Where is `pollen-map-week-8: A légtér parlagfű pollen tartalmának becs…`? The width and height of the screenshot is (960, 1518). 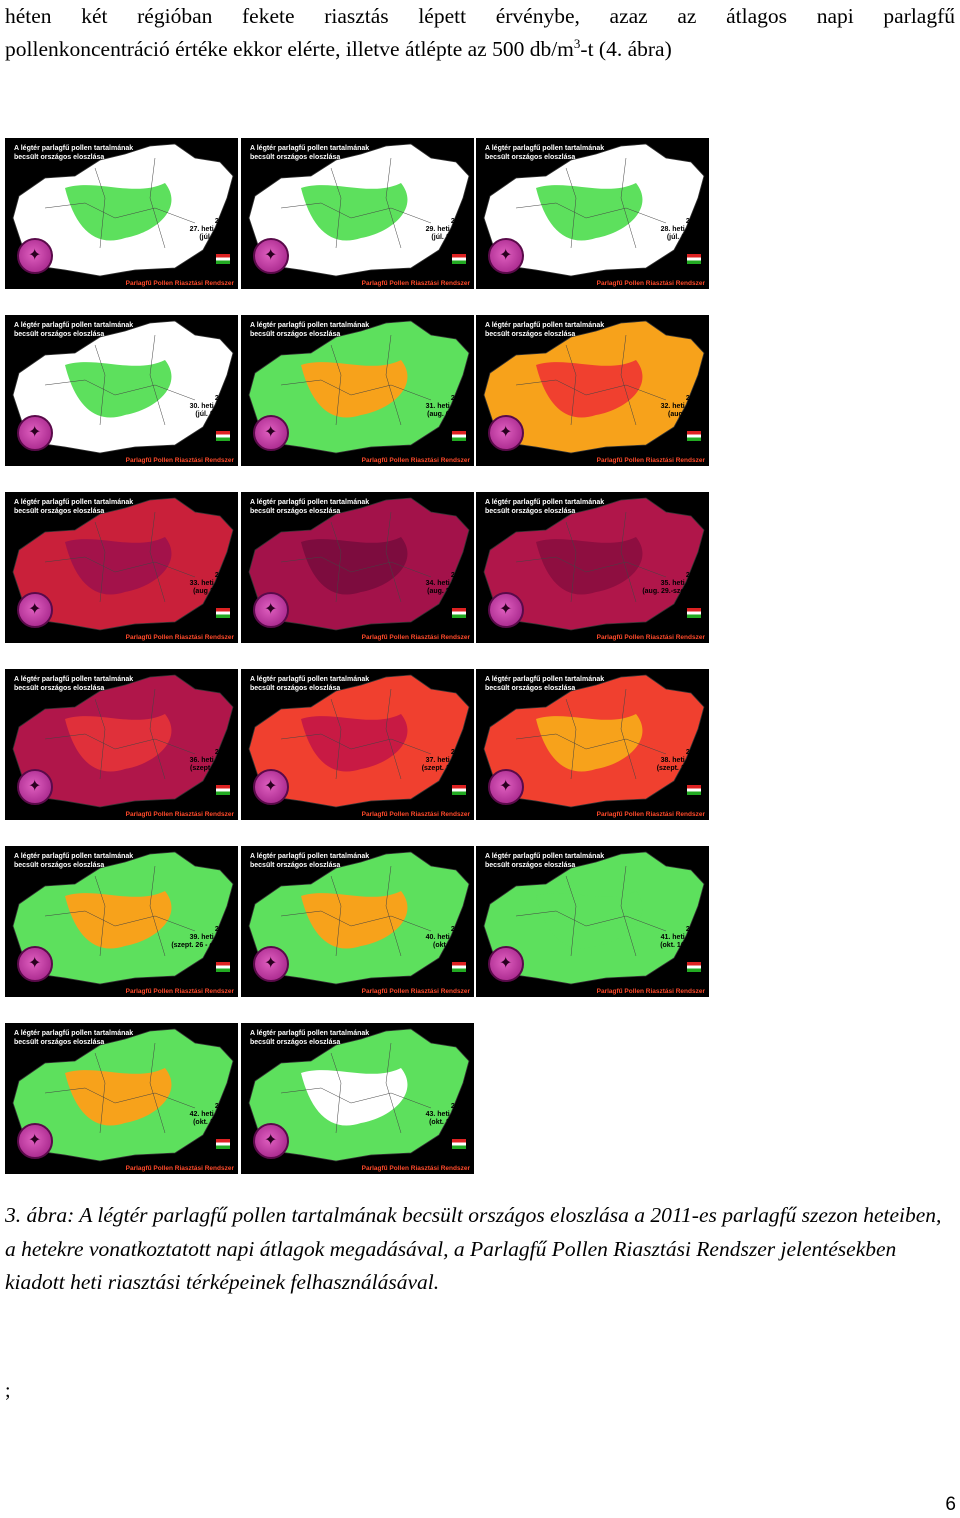 pollen-map-week-8: A légtér parlagfű pollen tartalmának becs… is located at coordinates (357, 567).